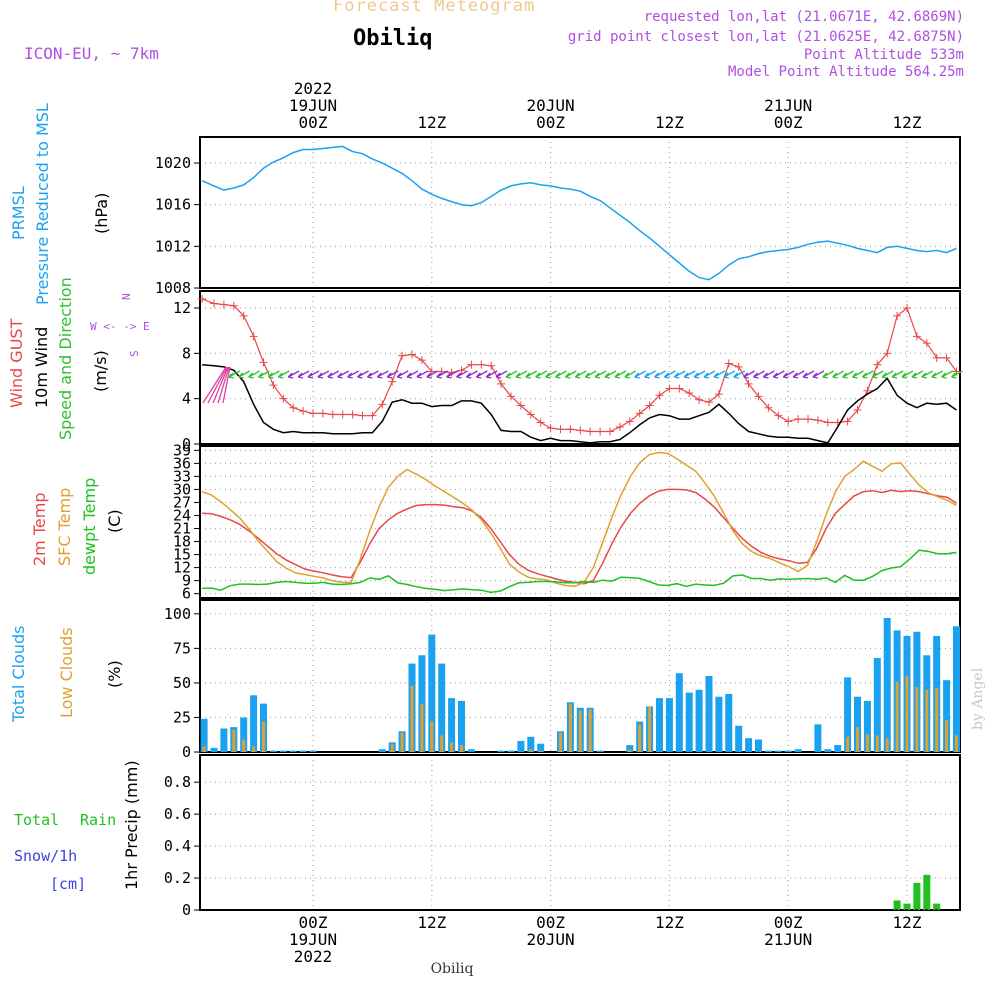 The width and height of the screenshot is (1000, 1000). Describe the element at coordinates (907, 922) in the screenshot. I see `time-tick-label-bottom: 12Z` at that location.